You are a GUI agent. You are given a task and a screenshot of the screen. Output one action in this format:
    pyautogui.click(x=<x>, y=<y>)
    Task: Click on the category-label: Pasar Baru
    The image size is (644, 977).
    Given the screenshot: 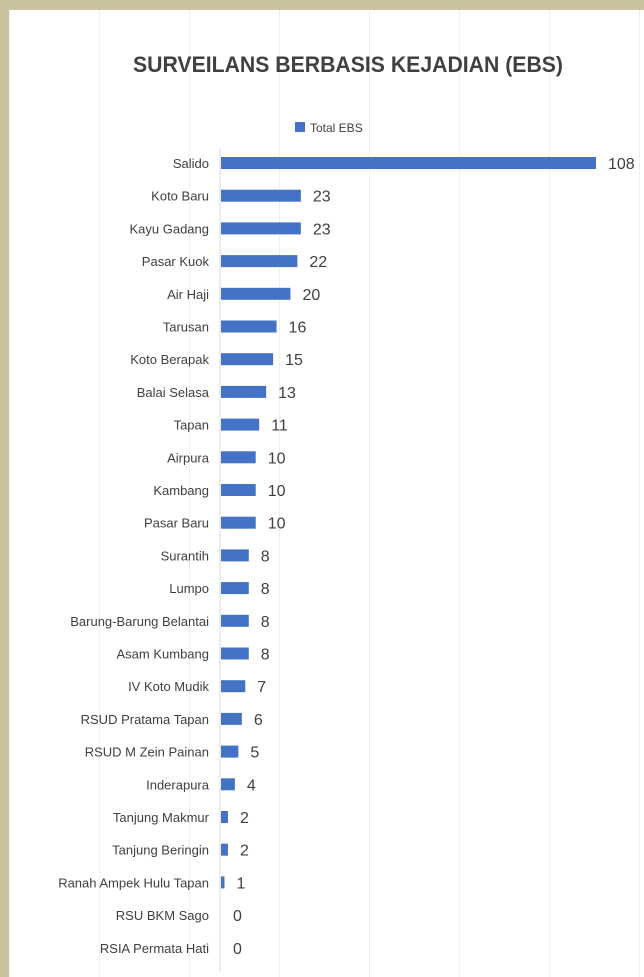 What is the action you would take?
    pyautogui.click(x=176, y=523)
    